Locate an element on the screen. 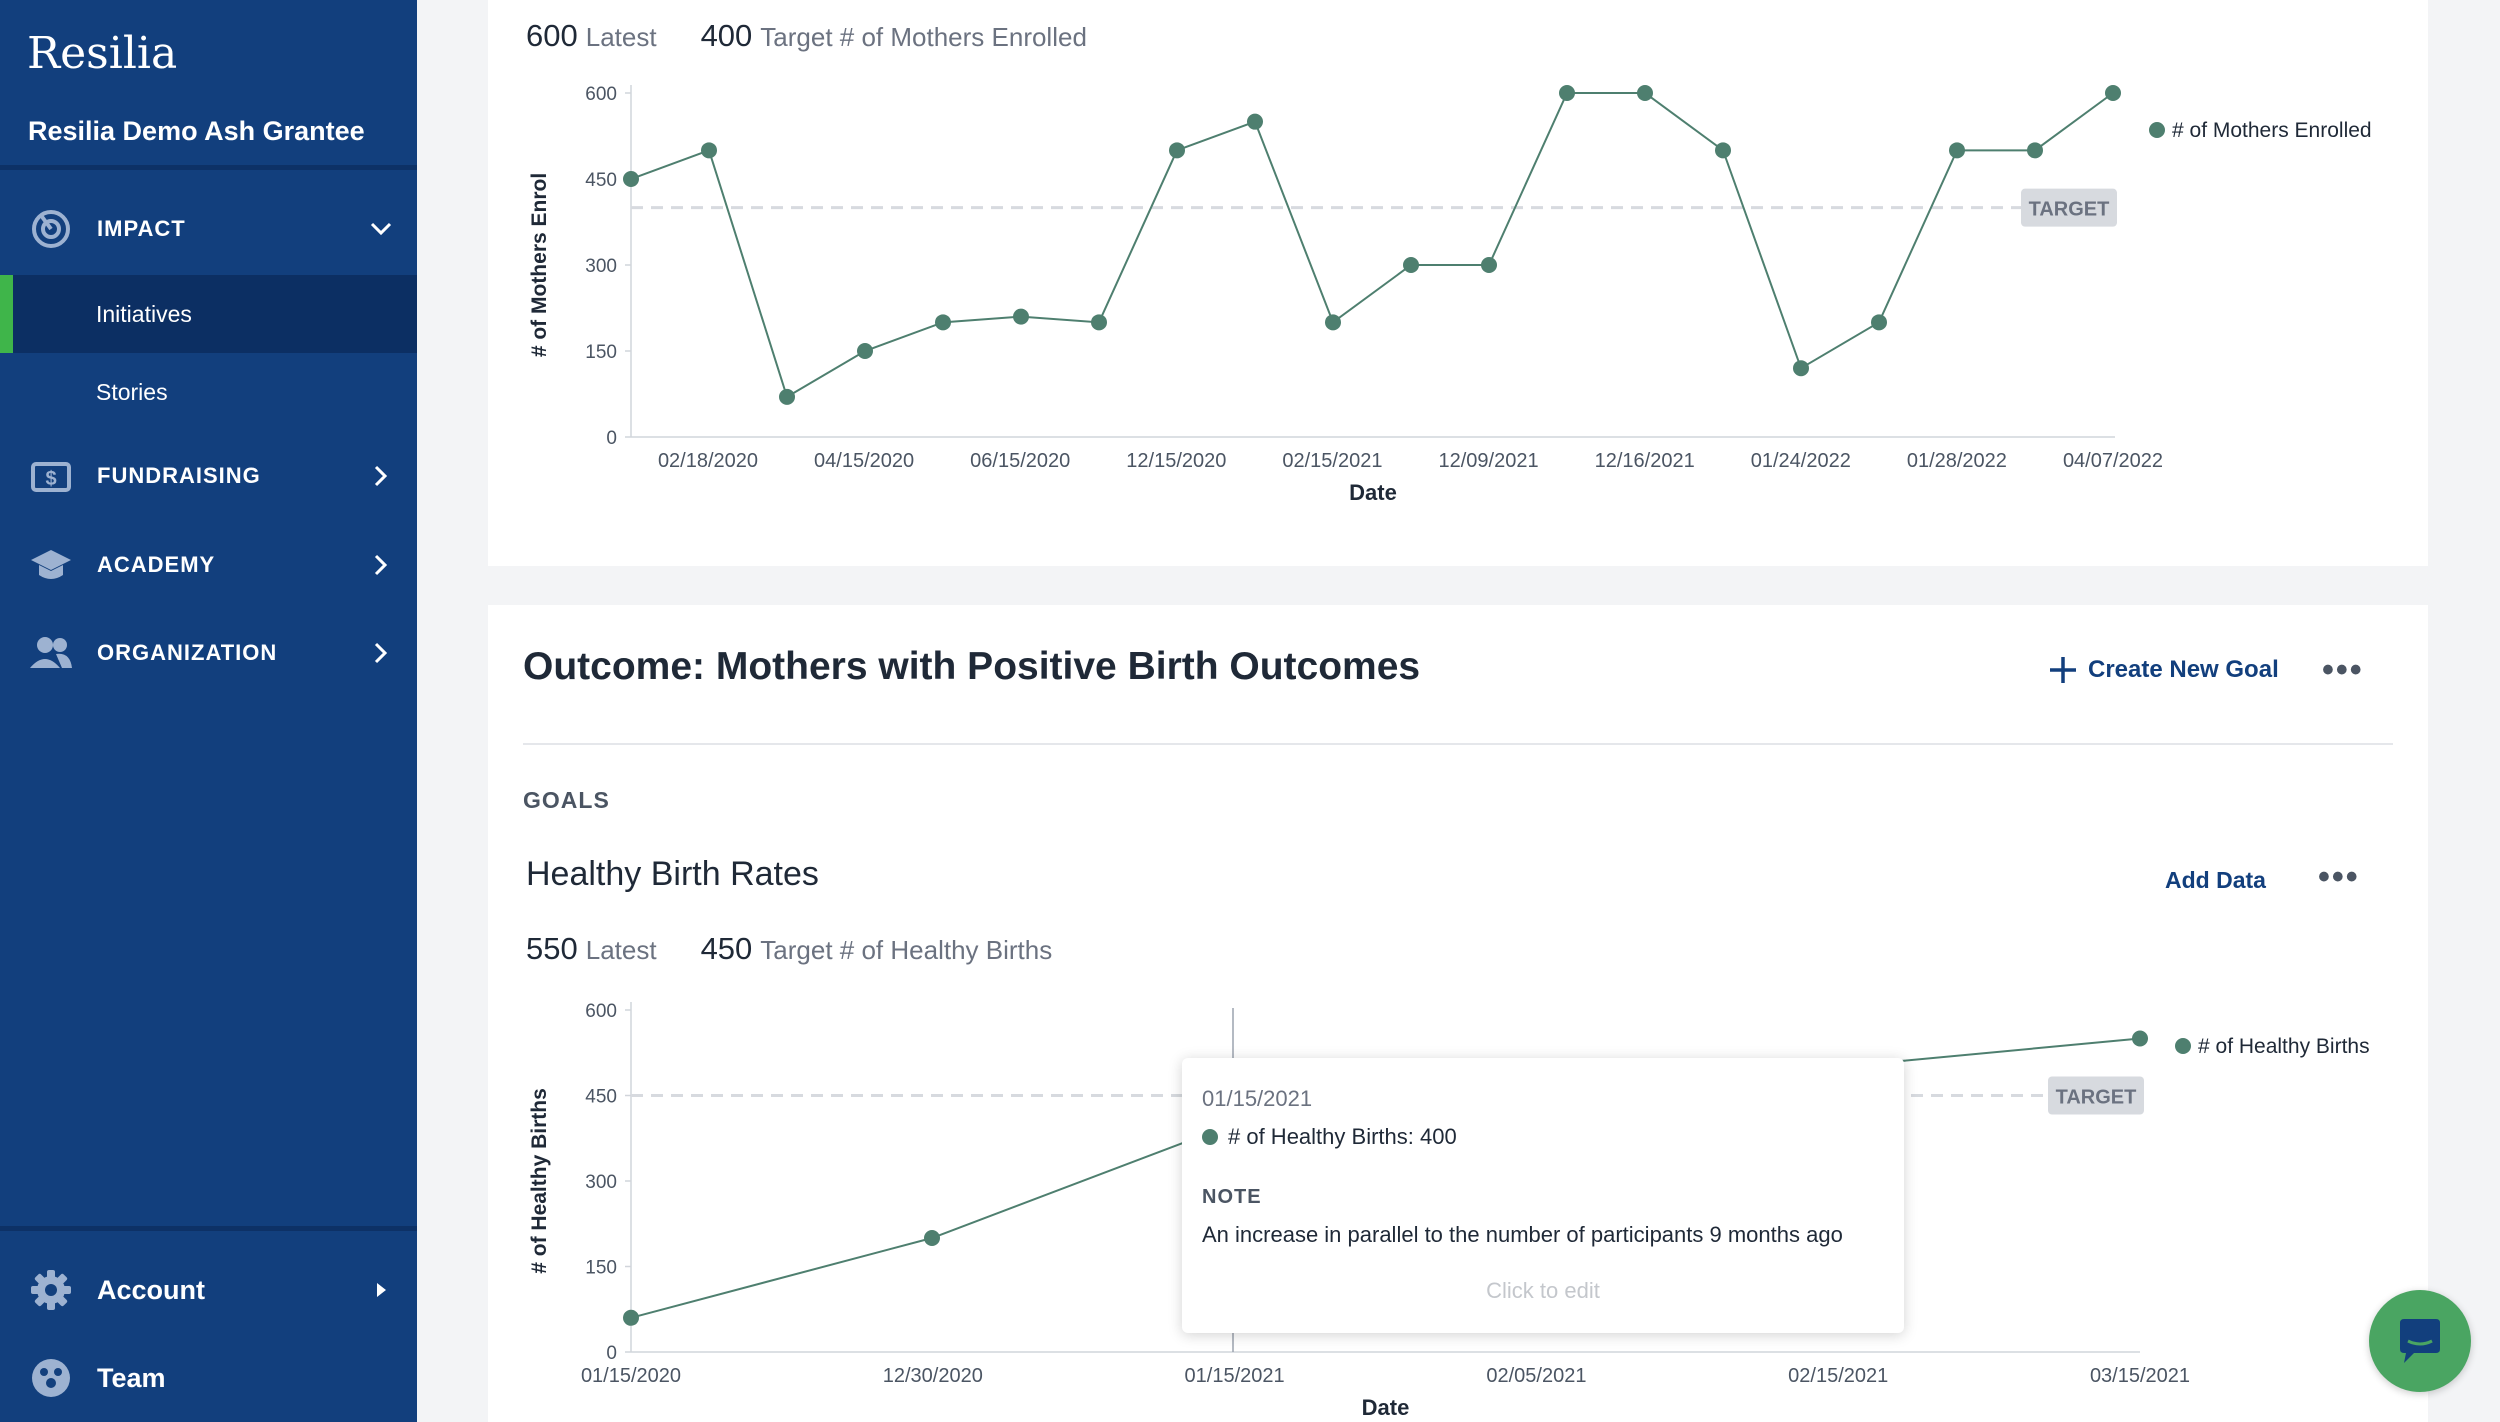 This screenshot has height=1422, width=2500. nav-item-organization: ORGANIZATION is located at coordinates (208, 653).